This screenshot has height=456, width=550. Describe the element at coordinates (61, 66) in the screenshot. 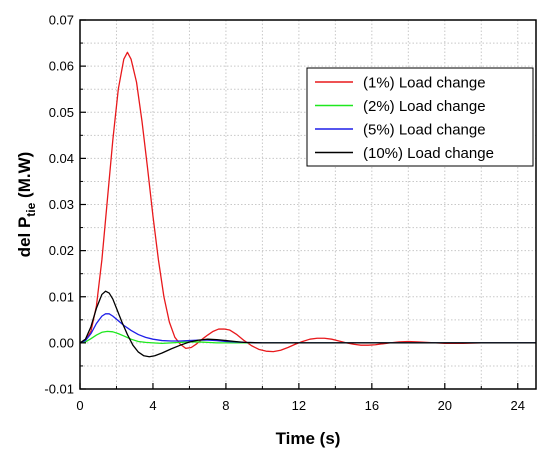

I see `y-tick-label: 0.06` at that location.